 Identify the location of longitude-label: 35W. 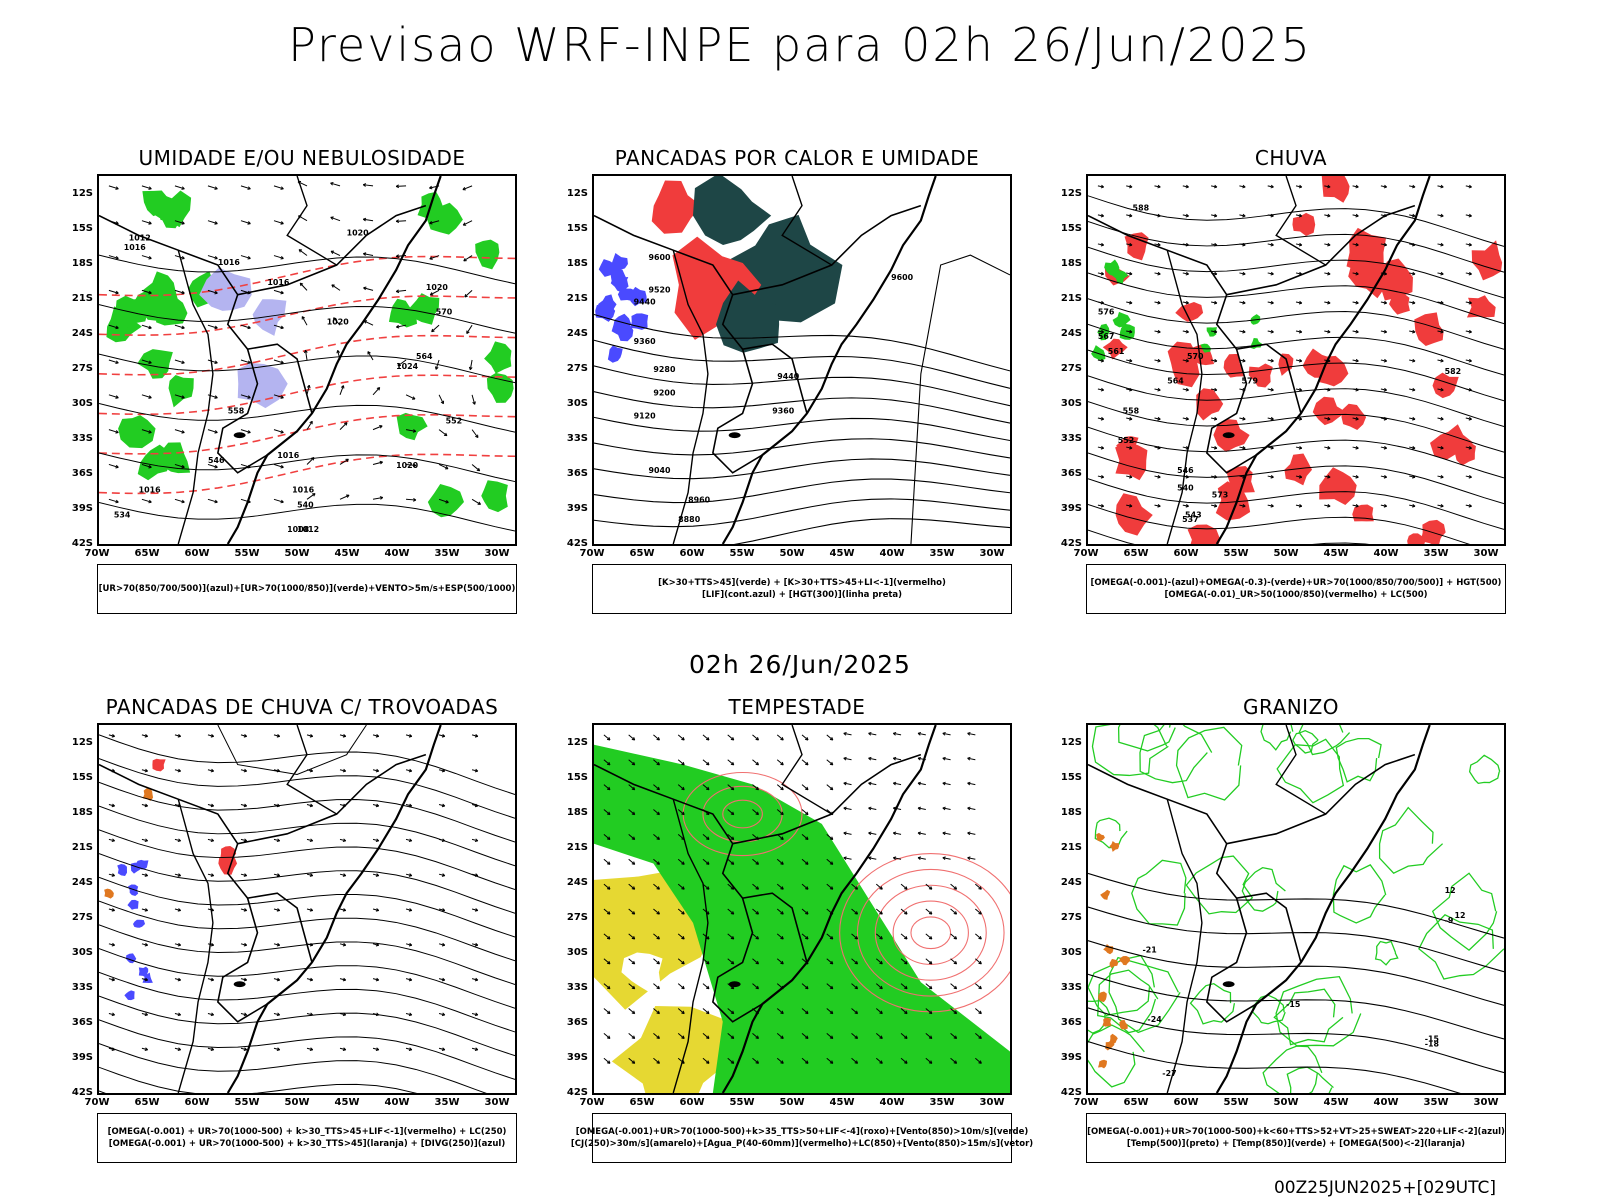
(942, 553).